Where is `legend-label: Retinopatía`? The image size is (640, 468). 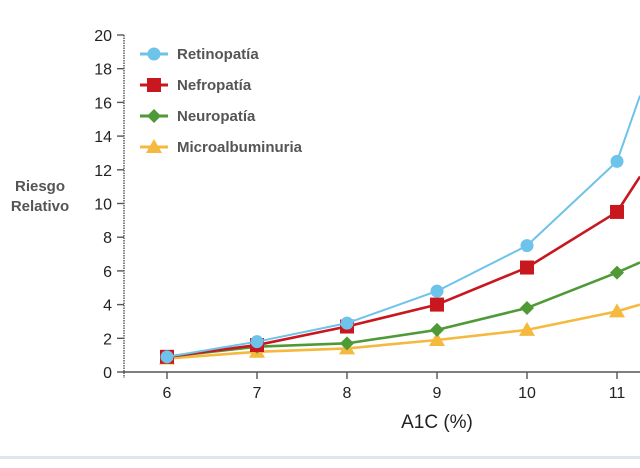
legend-label: Retinopatía is located at coordinates (218, 54).